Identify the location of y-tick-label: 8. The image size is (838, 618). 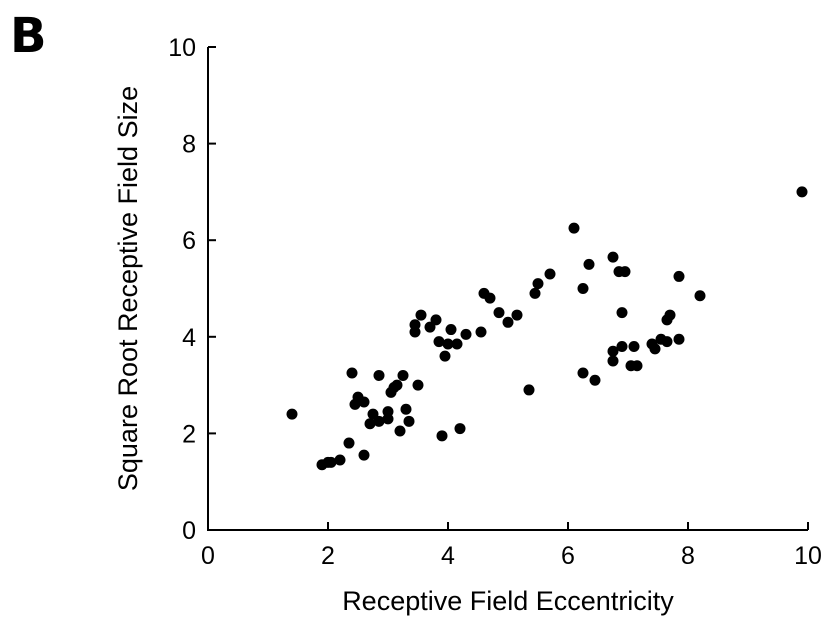
(189, 145).